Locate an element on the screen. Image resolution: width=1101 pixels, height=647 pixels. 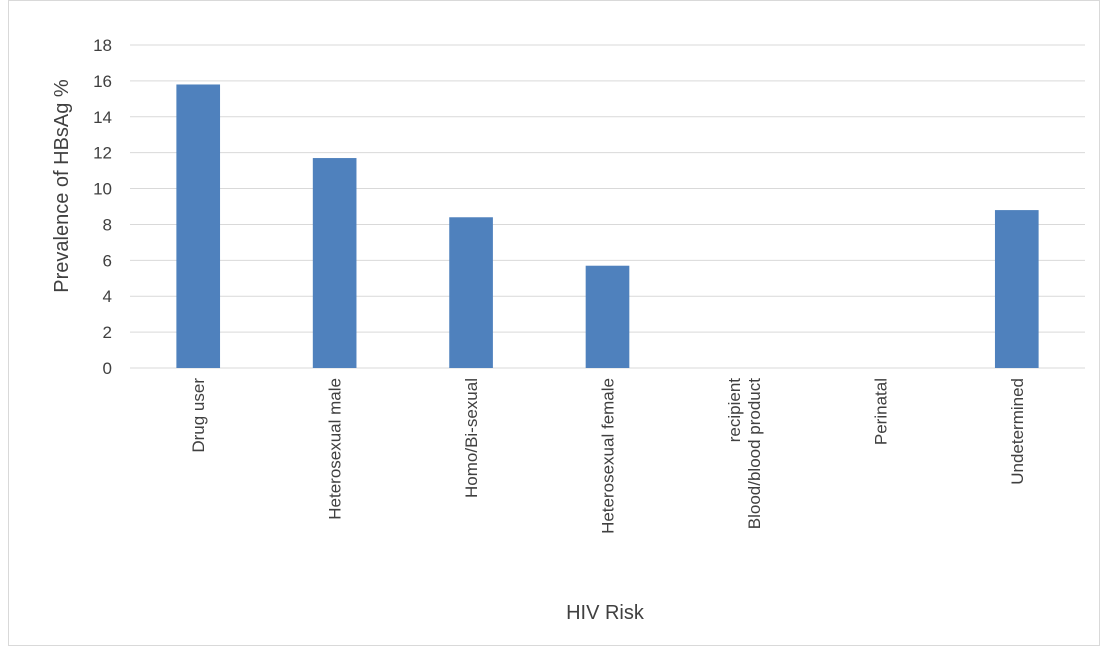
y-tick-label: 8 is located at coordinates (107, 224).